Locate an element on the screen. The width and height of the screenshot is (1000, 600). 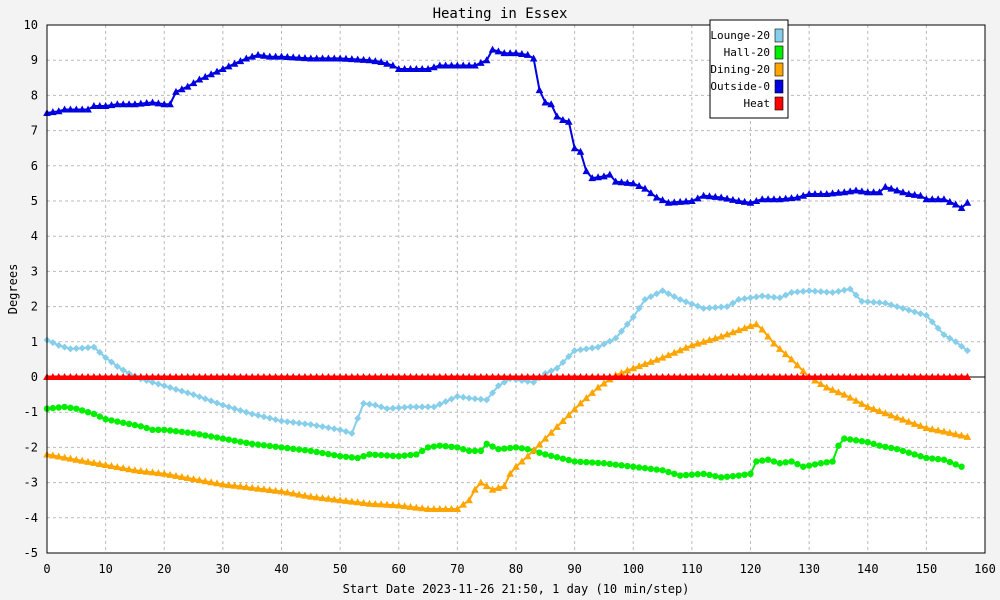
legend-label: Outside-0 is located at coordinates (740, 86).